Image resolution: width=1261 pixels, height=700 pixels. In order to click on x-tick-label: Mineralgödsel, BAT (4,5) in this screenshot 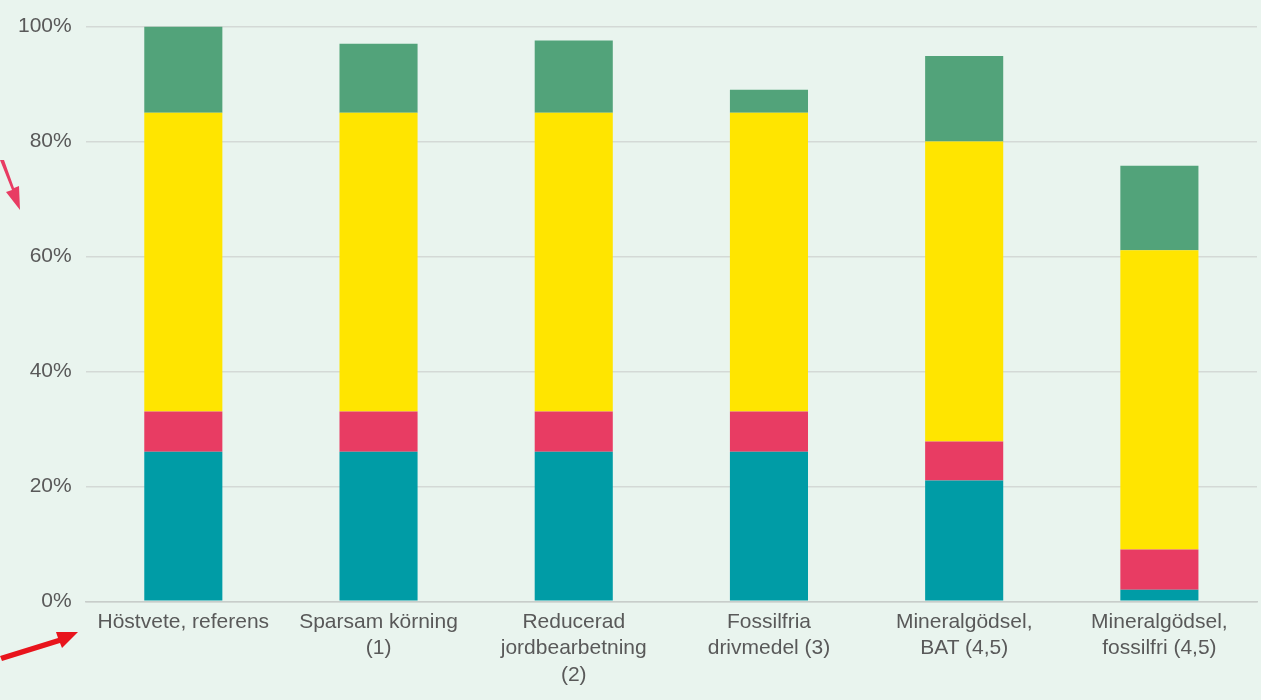, I will do `click(964, 634)`.